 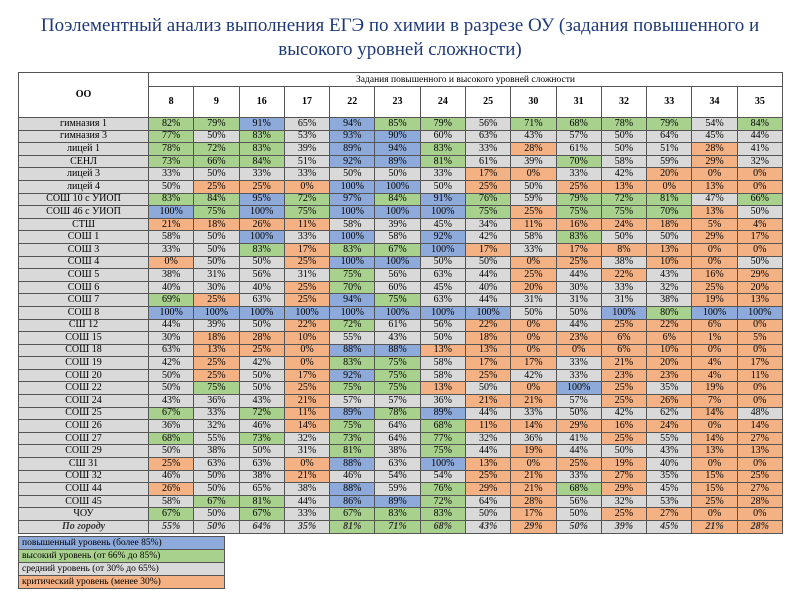 What do you see at coordinates (352, 501) in the screenshot?
I see `score-cell: 86%` at bounding box center [352, 501].